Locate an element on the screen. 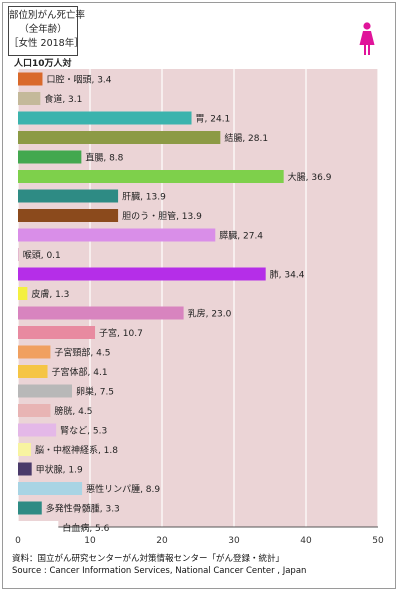 This screenshot has width=400, height=593. chart-title-line-3: ［女性 2018年］ is located at coordinates (46, 43).